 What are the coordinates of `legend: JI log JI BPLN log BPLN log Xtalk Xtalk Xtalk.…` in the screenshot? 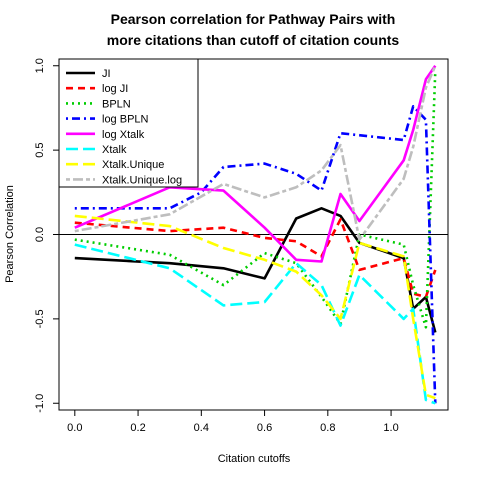 It's located at (128, 123).